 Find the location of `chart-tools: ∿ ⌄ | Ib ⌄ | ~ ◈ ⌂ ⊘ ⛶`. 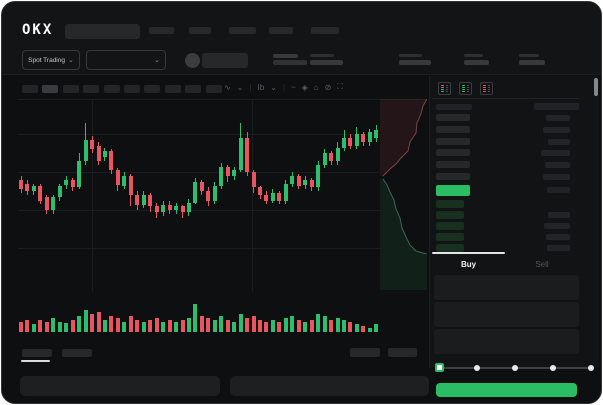

chart-tools: ∿ ⌄ | Ib ⌄ | ~ ◈ ⌂ ⊘ ⛶ is located at coordinates (283, 87).